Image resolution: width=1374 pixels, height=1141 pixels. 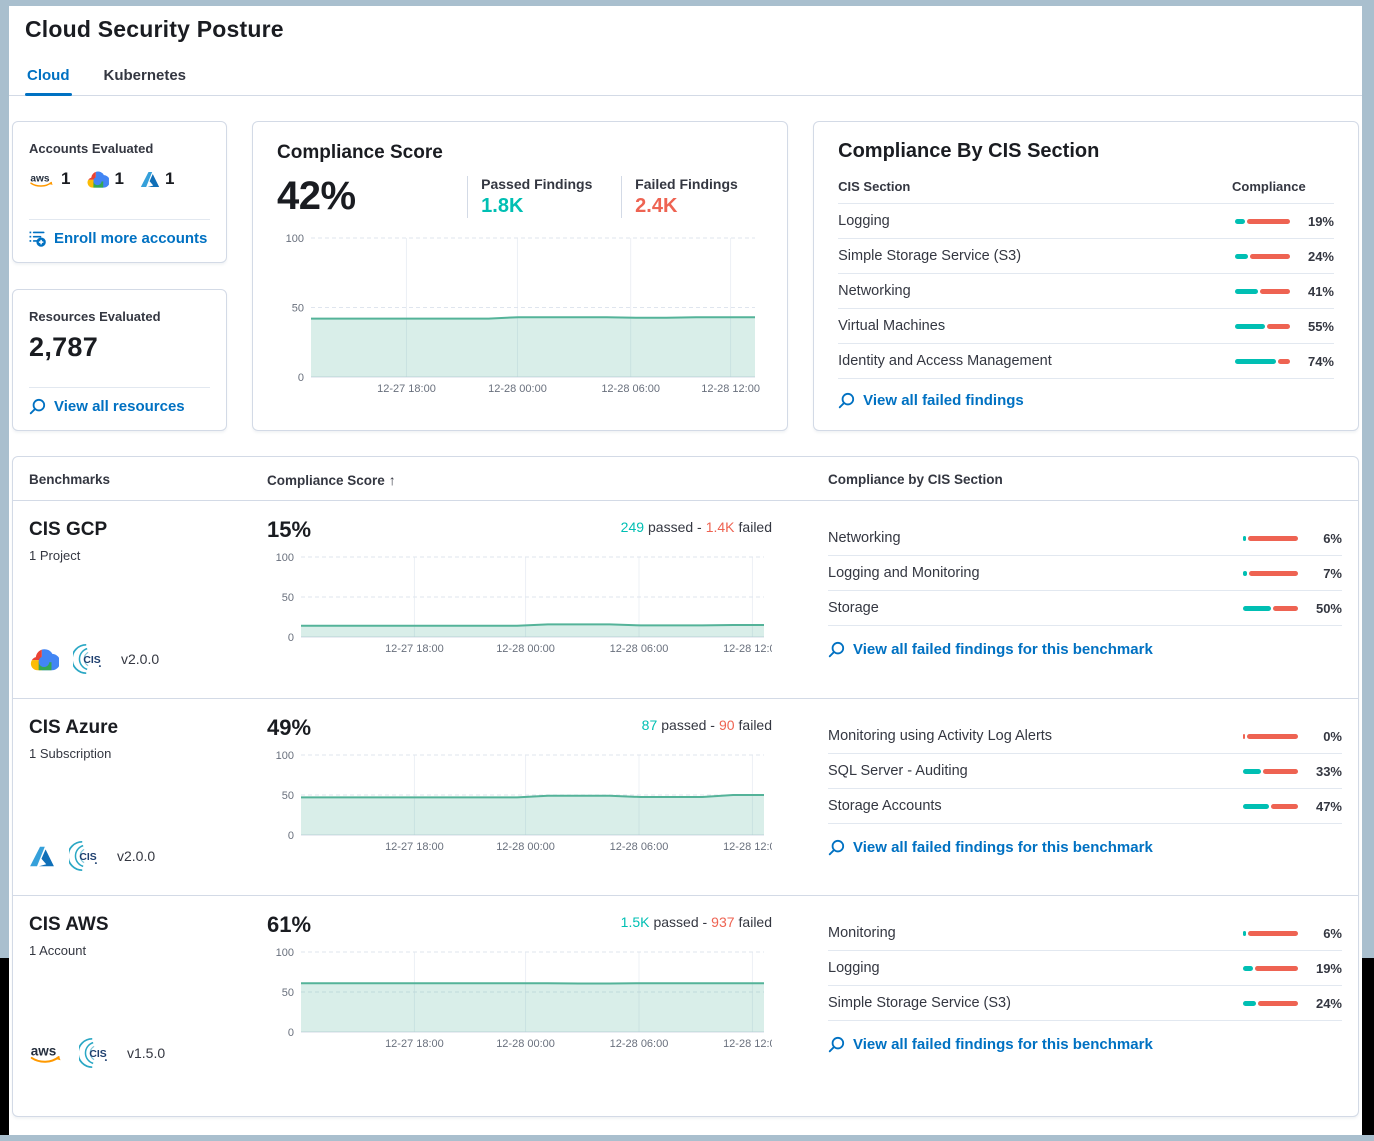 I want to click on azure-icon, so click(x=42, y=856).